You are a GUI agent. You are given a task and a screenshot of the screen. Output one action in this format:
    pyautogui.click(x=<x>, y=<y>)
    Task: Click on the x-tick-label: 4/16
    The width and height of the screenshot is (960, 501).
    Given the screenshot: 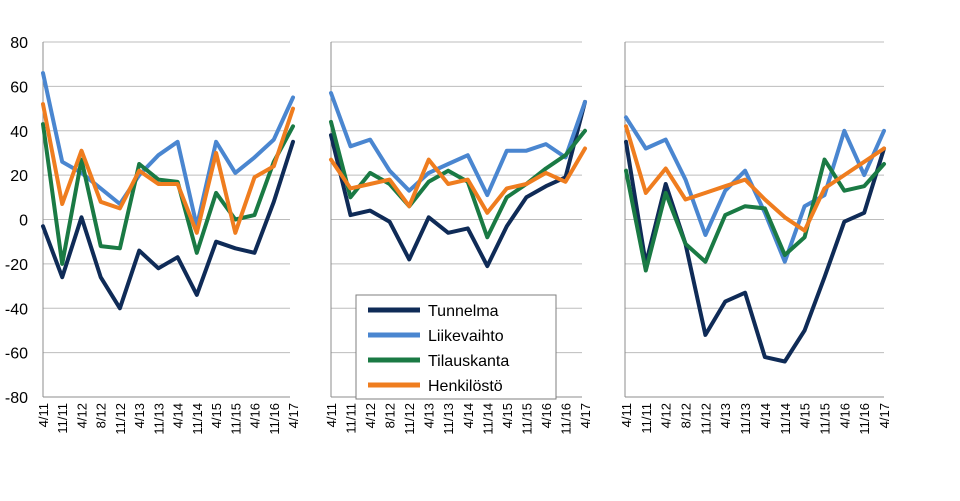 What is the action you would take?
    pyautogui.click(x=255, y=415)
    